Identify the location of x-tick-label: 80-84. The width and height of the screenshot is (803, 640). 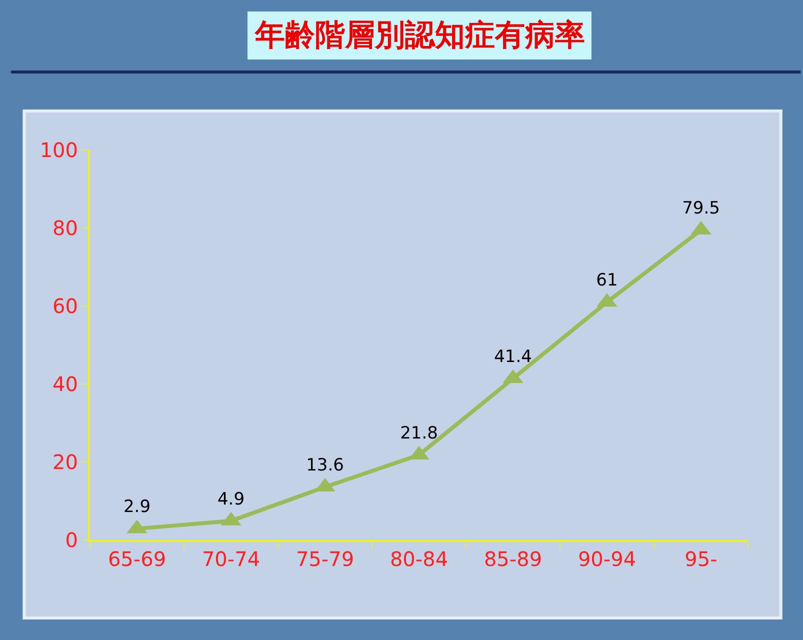
(419, 559).